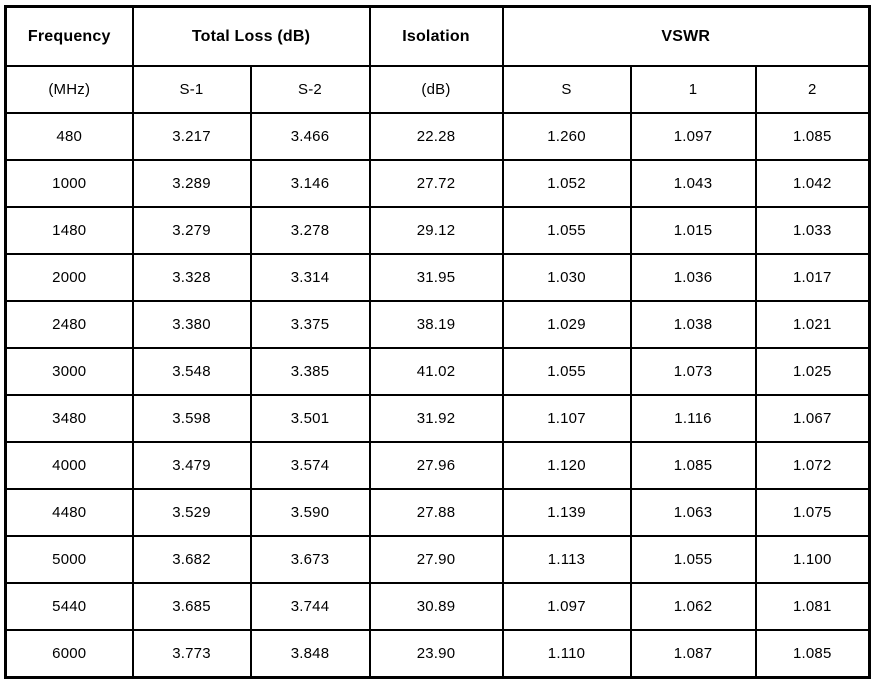  I want to click on table-cell: 3.466, so click(310, 136).